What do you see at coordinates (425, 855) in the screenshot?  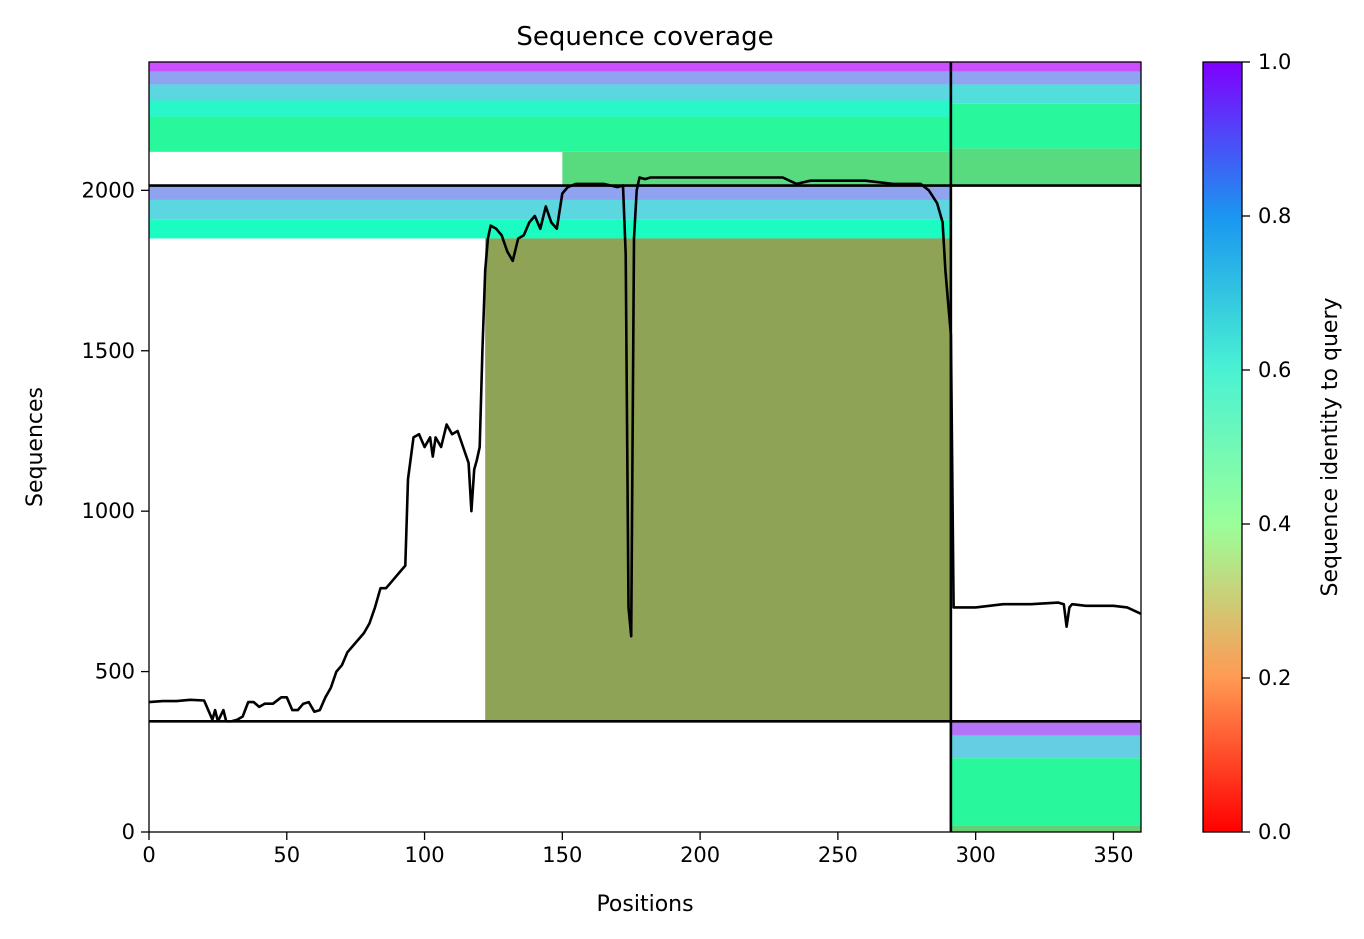 I see `x-tick-label: 100` at bounding box center [425, 855].